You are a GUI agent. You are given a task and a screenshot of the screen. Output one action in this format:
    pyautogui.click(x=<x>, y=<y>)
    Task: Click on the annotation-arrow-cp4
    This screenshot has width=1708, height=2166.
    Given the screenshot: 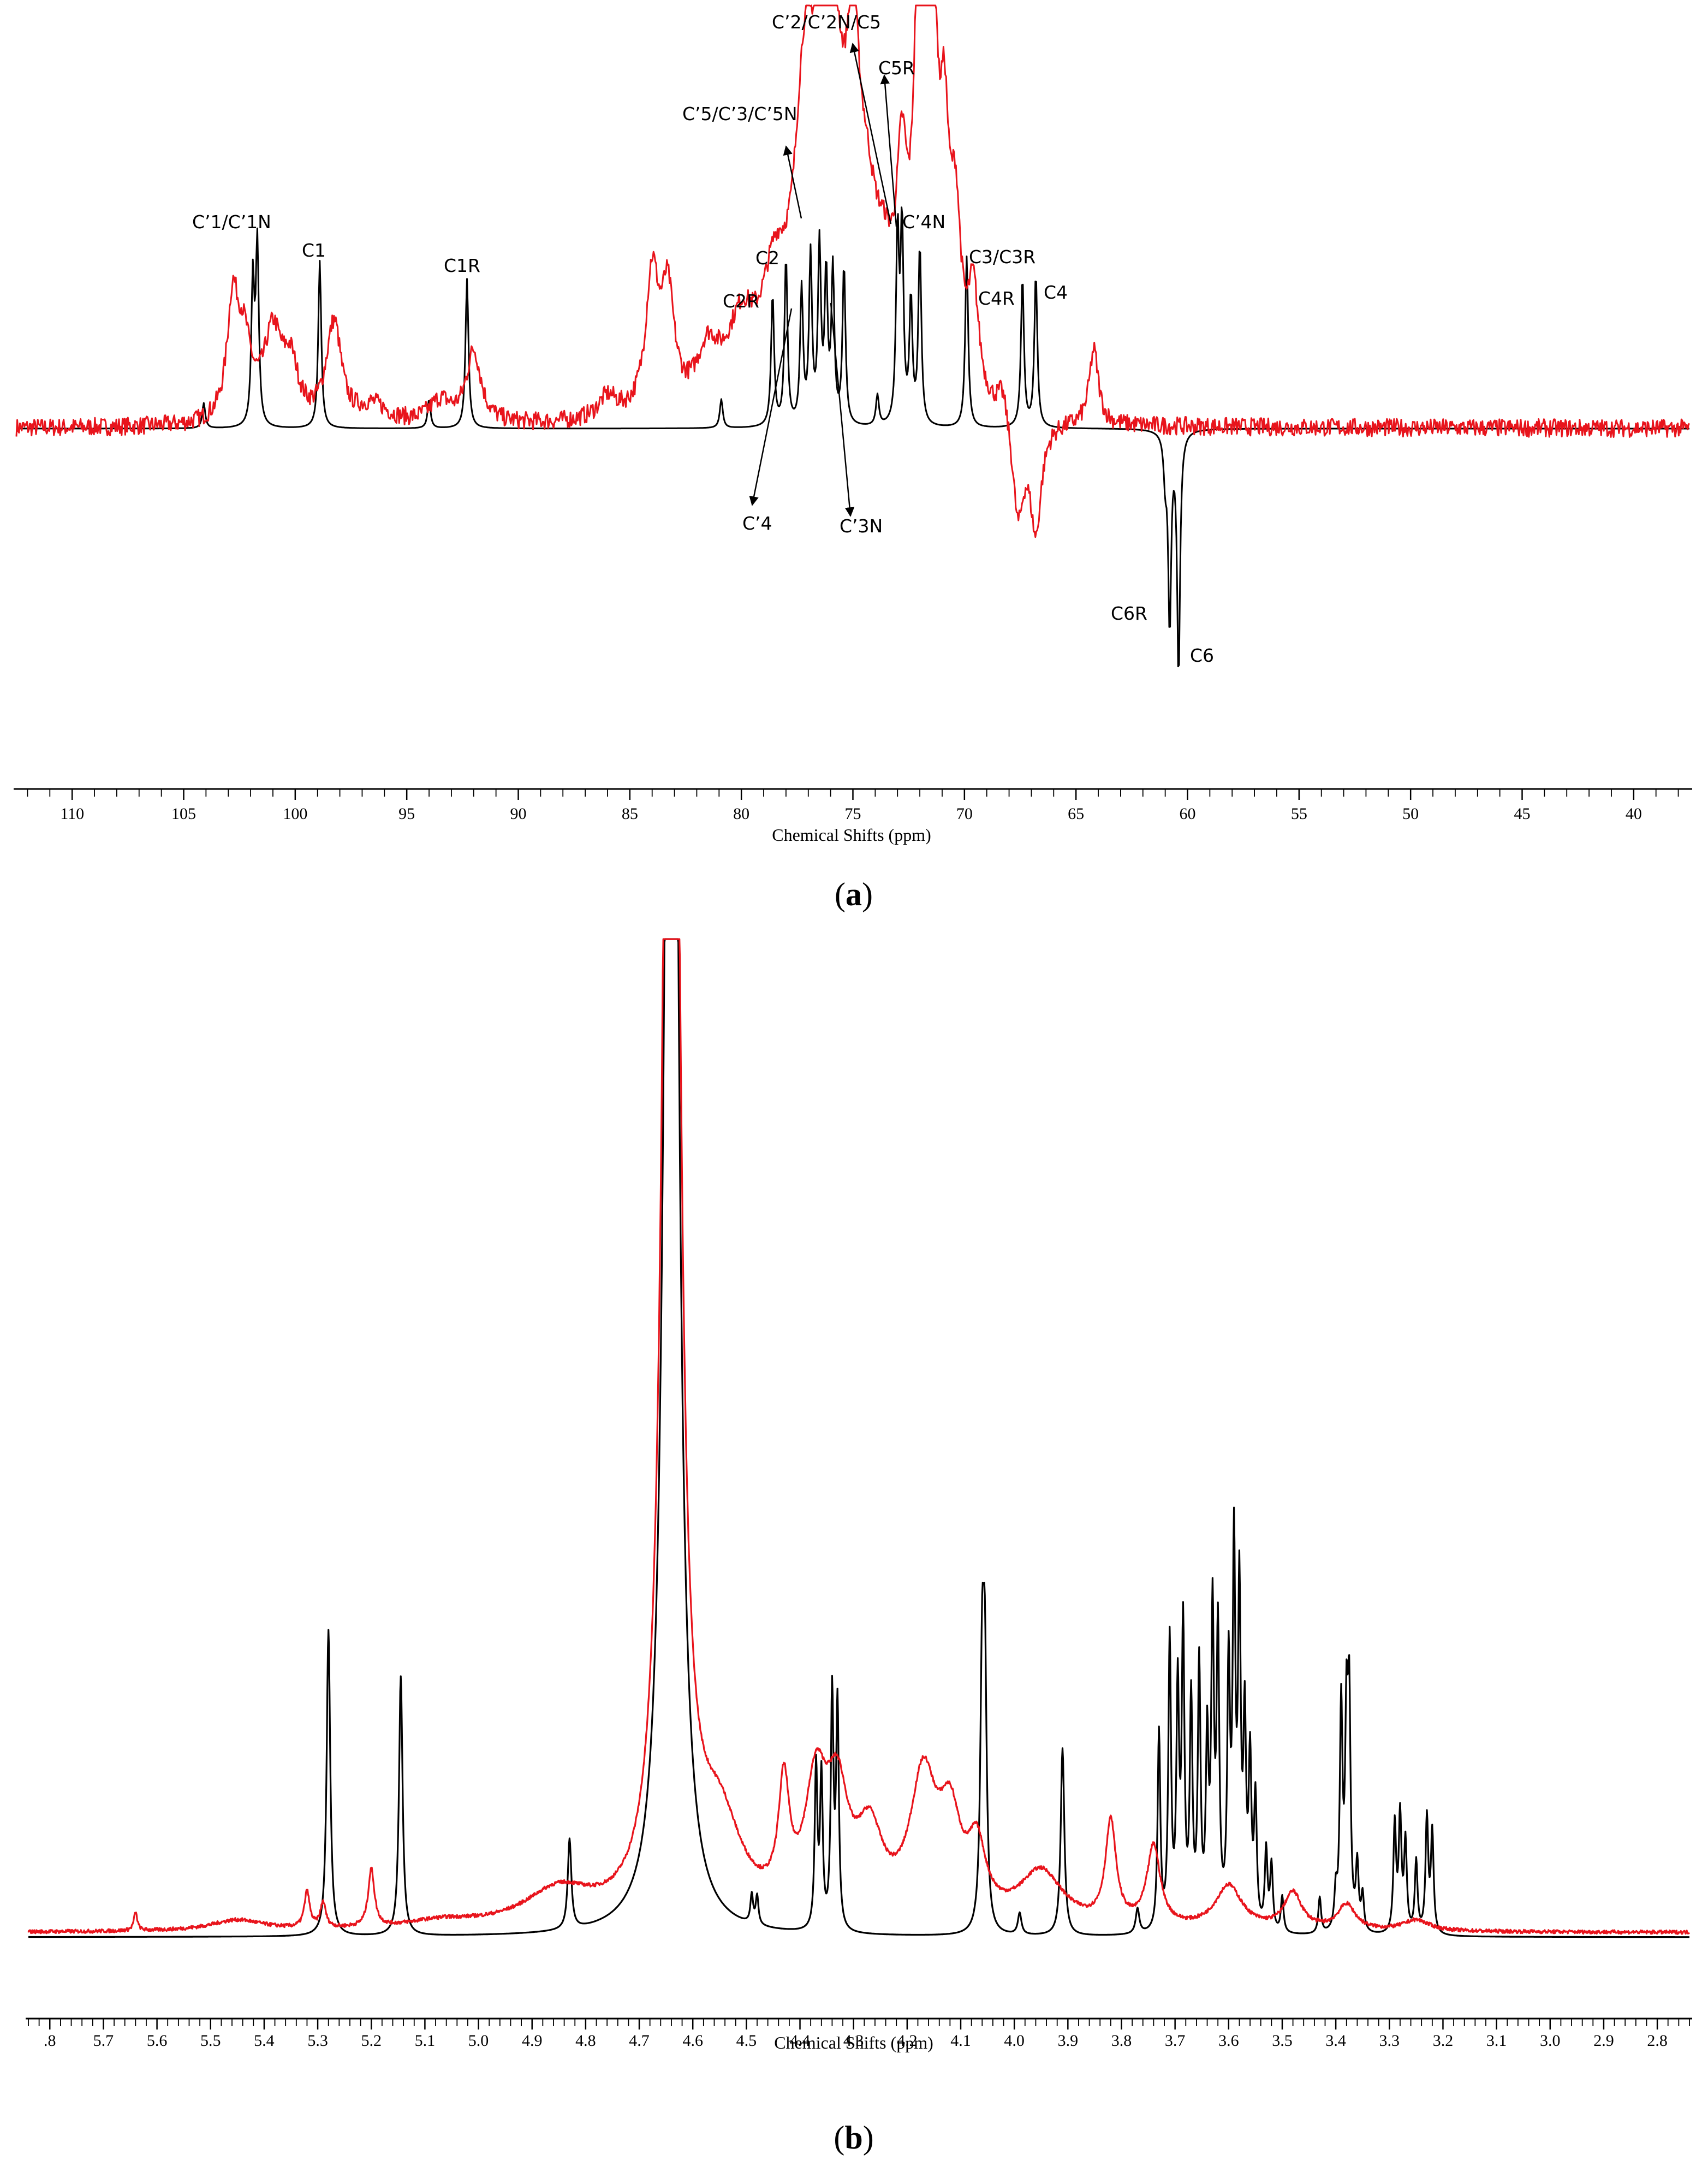 What is the action you would take?
    pyautogui.click(x=771, y=407)
    